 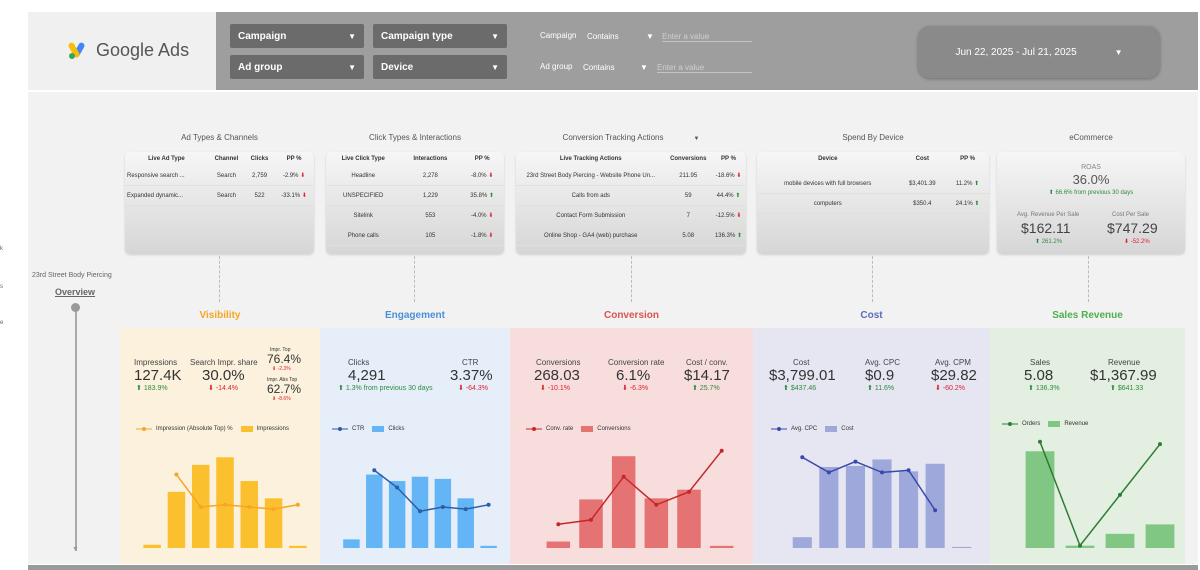 What do you see at coordinates (631, 195) in the screenshot?
I see `table-row: Calls from ads 59 44.4% ⬆` at bounding box center [631, 195].